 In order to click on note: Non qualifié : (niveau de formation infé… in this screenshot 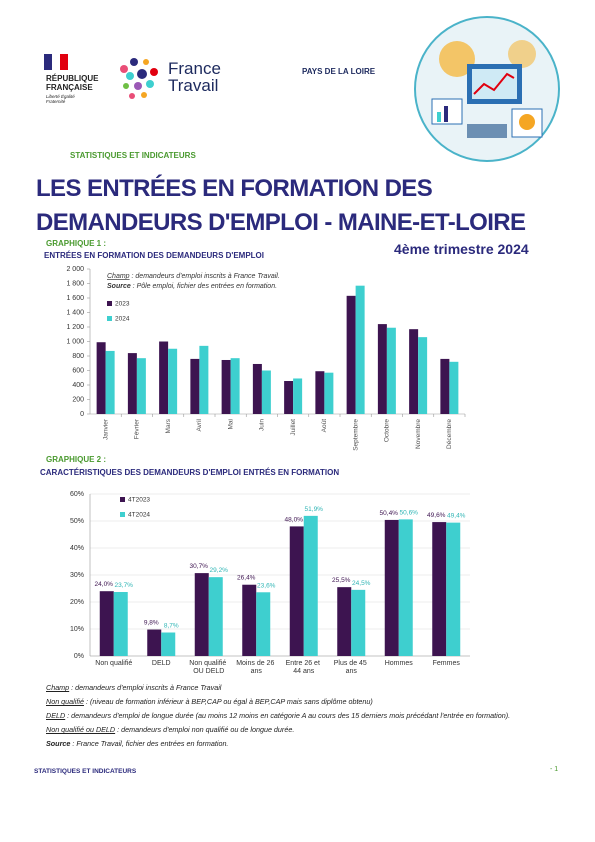, I will do `click(306, 701)`.